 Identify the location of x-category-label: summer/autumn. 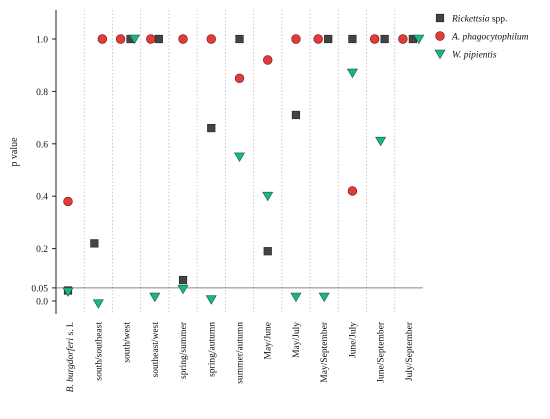
(241, 353).